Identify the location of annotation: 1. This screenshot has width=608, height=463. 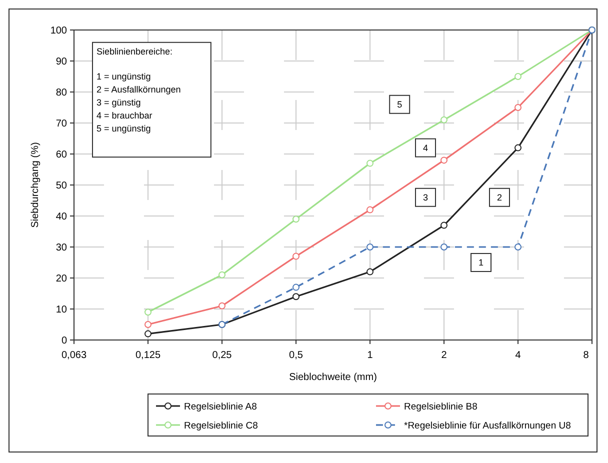
(481, 263).